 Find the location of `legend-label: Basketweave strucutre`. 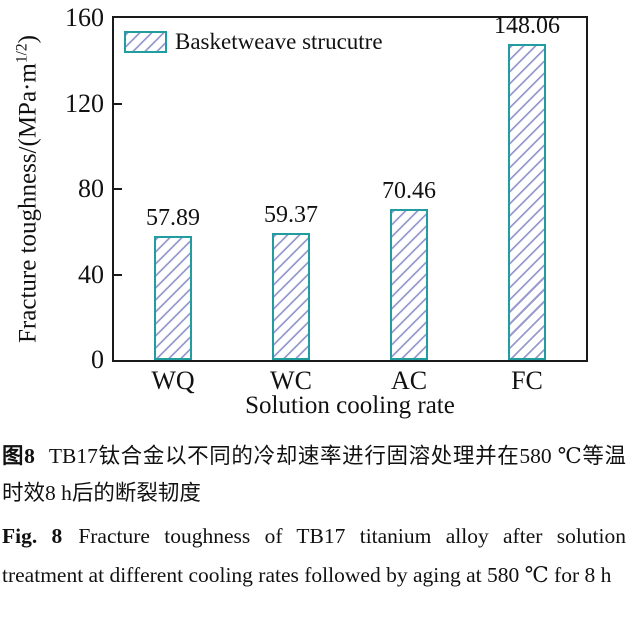

legend-label: Basketweave strucutre is located at coordinates (279, 41).